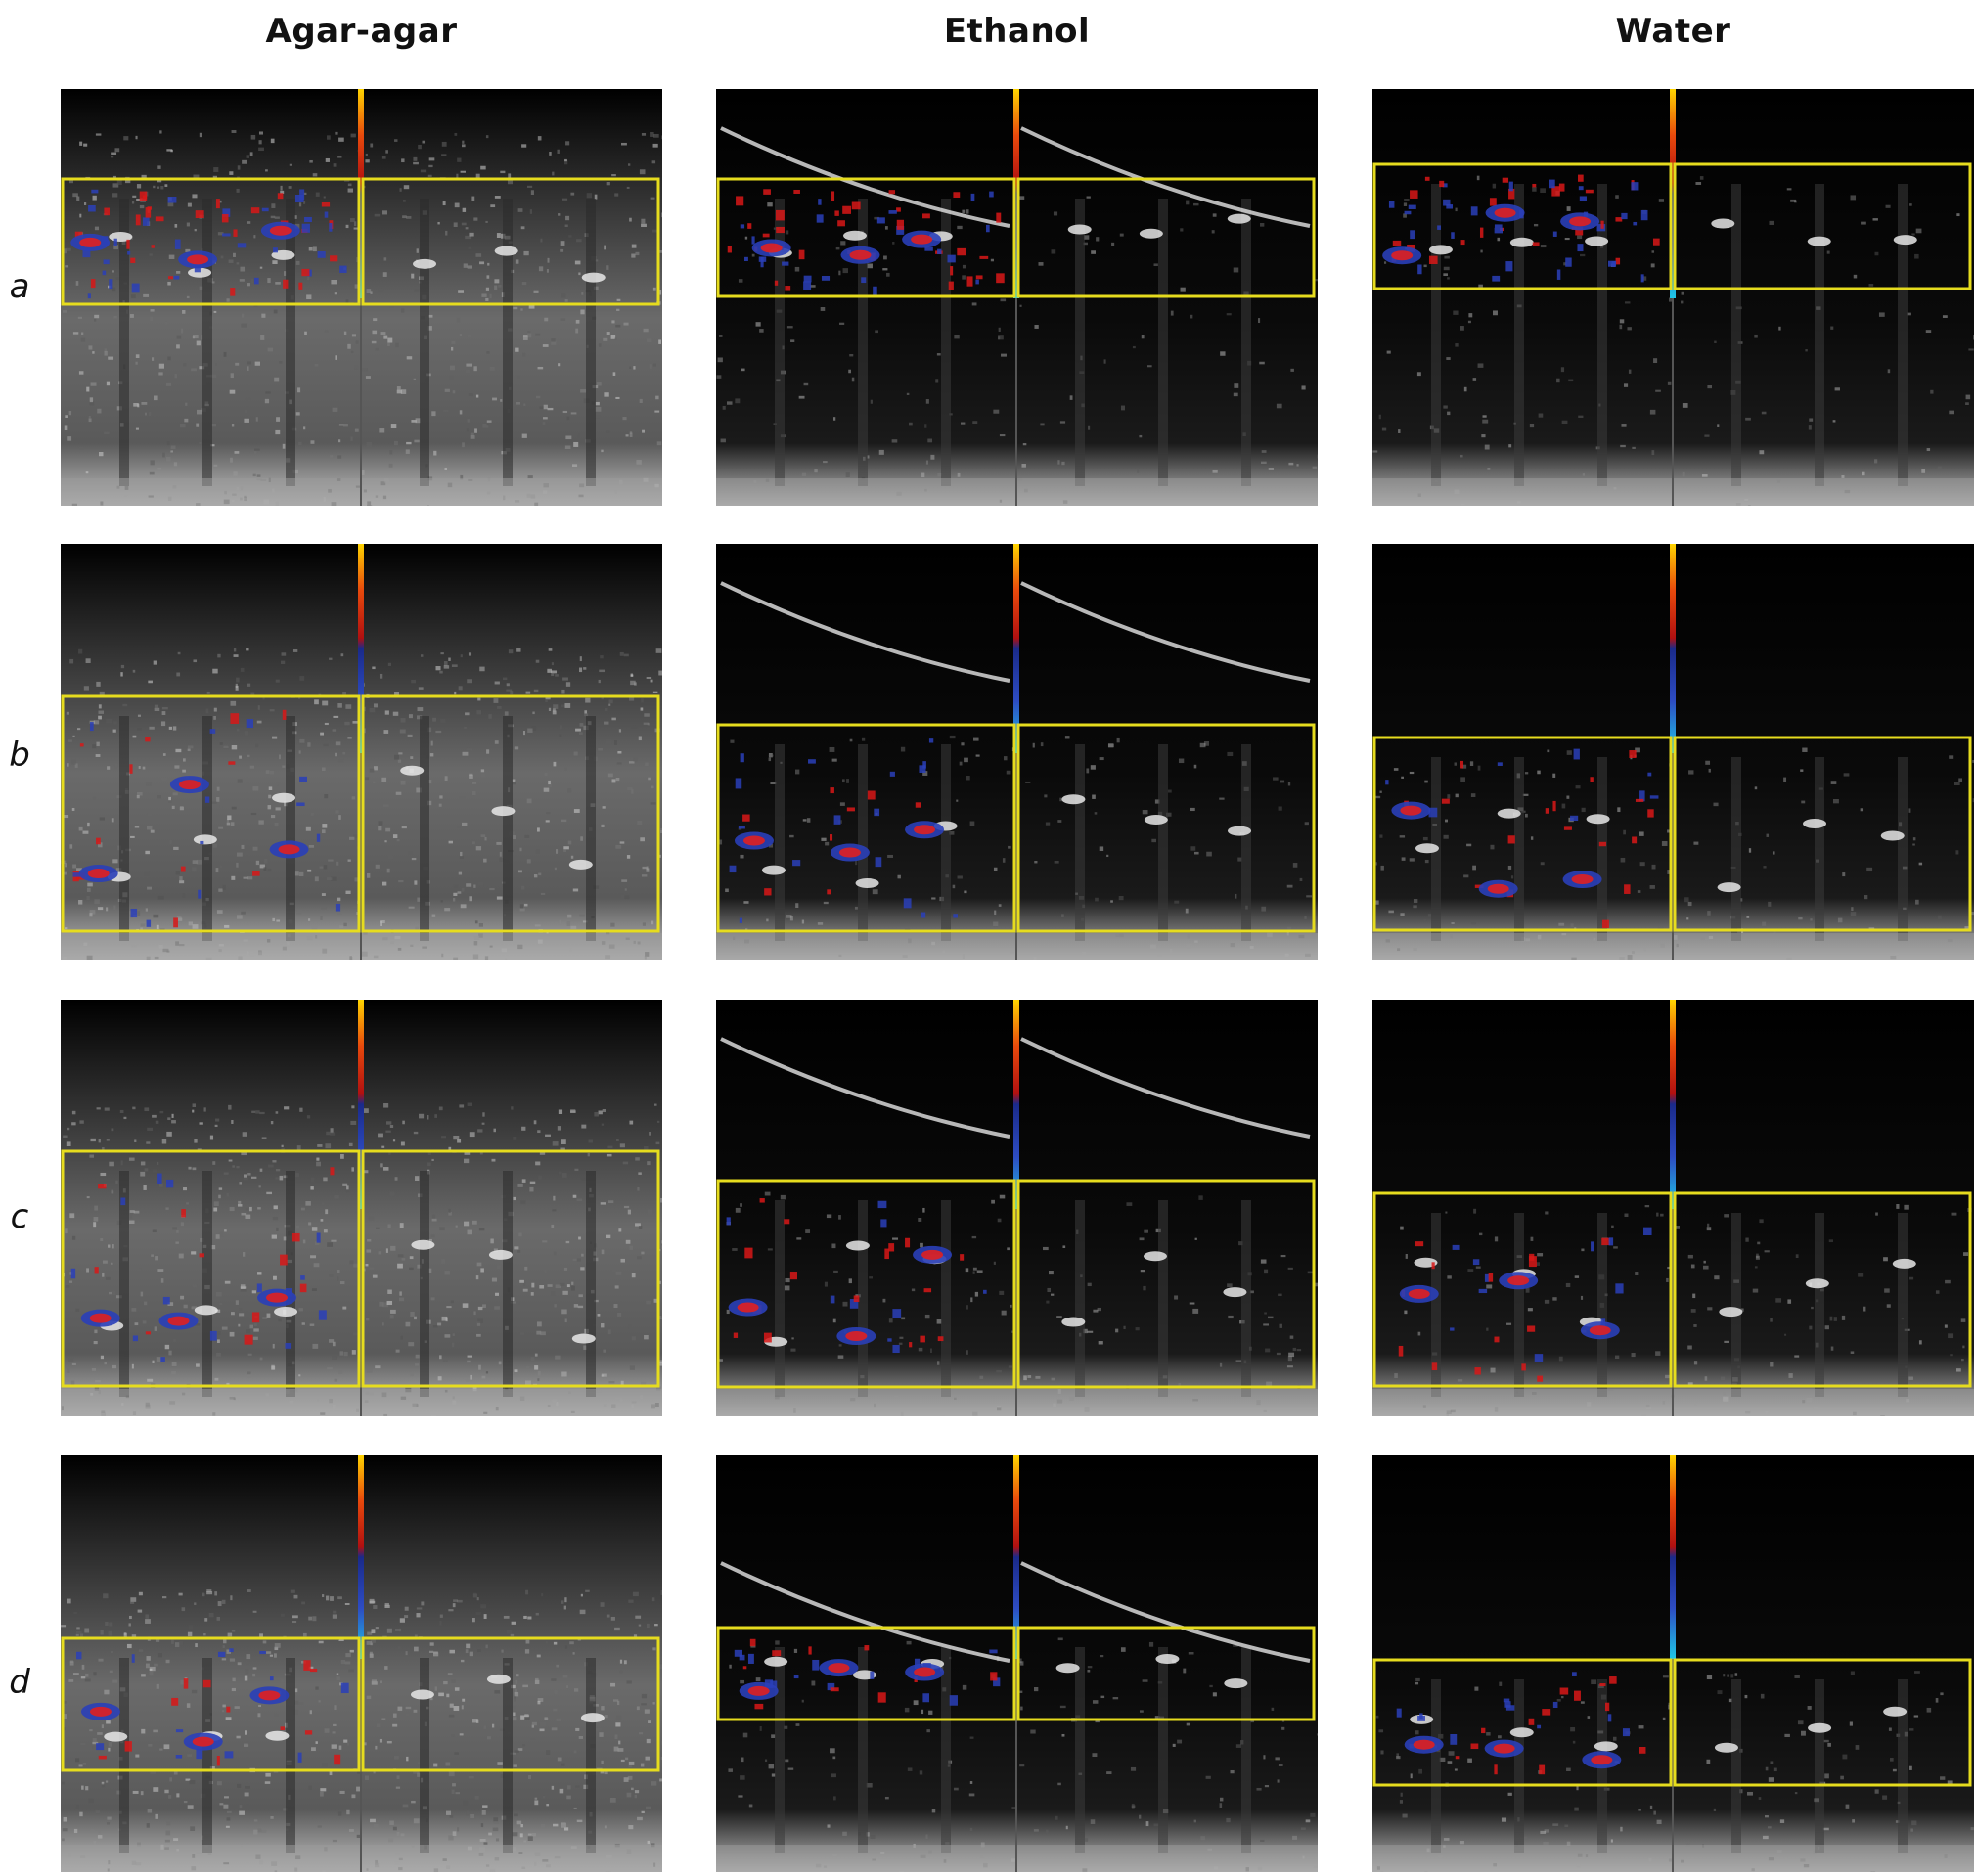 The height and width of the screenshot is (1876, 1976). I want to click on column-title-ethanol: Ethanol, so click(1017, 31).